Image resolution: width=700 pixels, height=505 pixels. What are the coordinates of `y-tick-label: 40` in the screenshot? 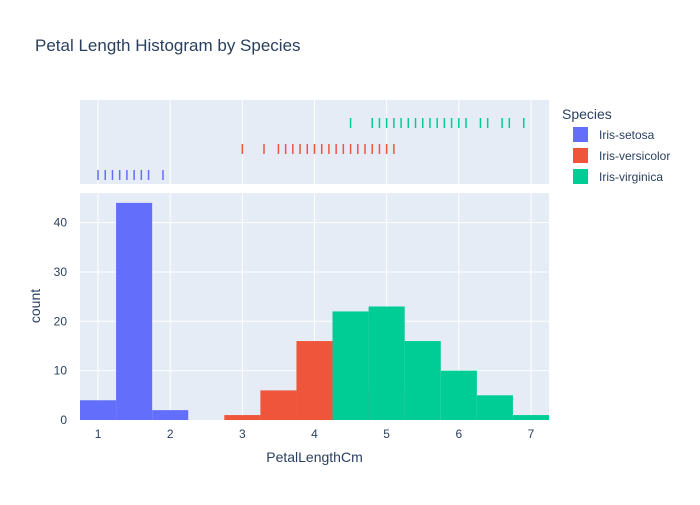 It's located at (61, 223).